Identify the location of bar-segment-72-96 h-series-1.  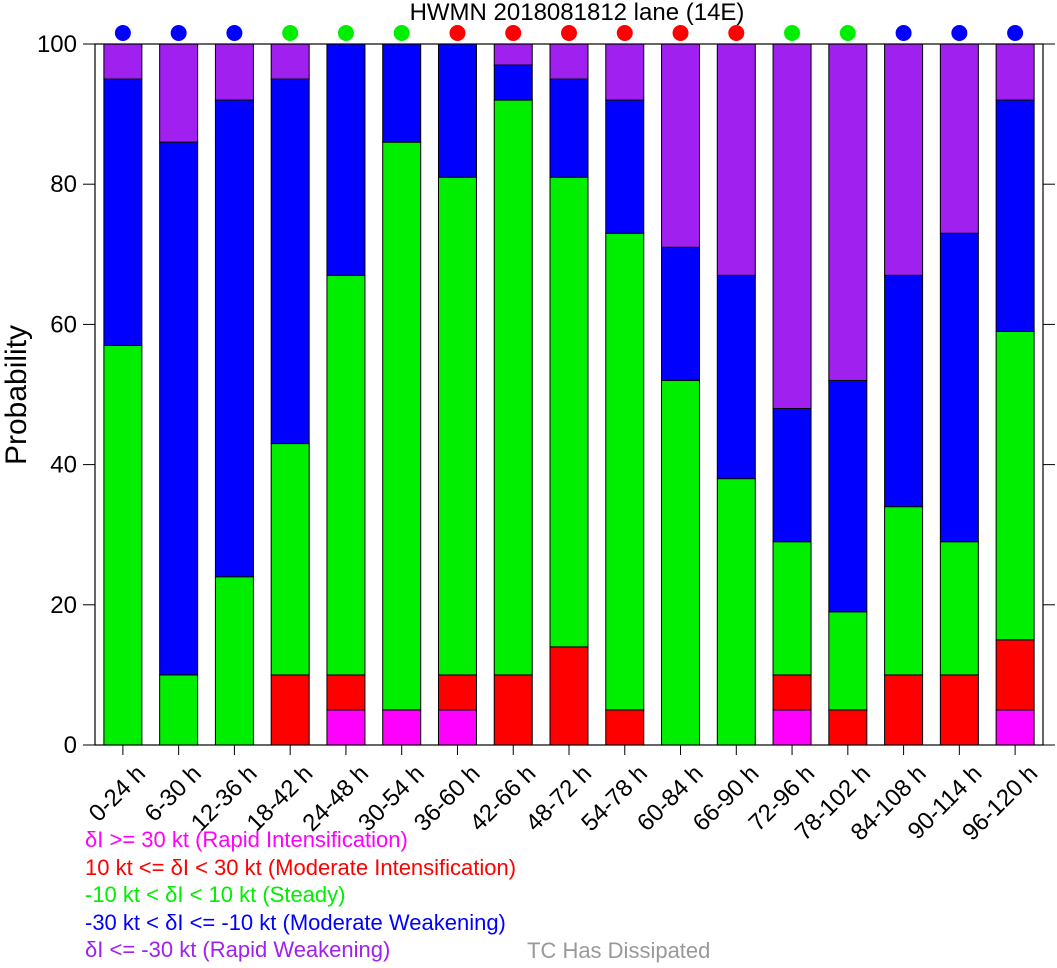
(792, 692).